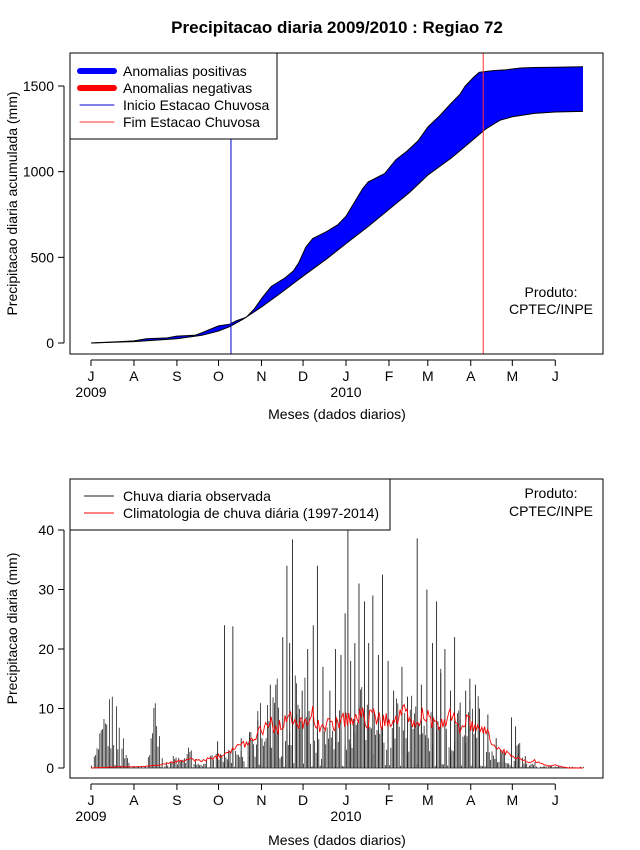 The image size is (640, 850). I want to click on y-tick-label: 10, so click(46, 709).